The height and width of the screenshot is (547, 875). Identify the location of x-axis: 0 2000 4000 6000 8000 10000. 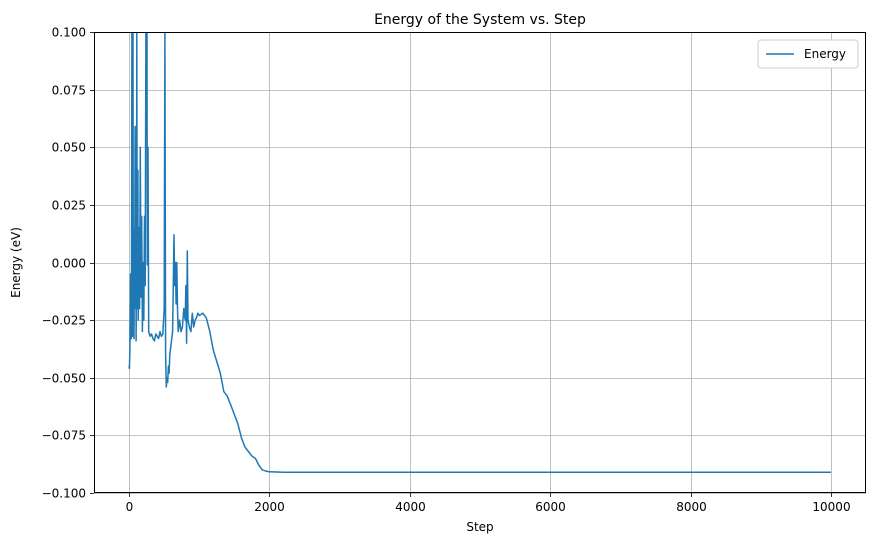
(488, 503).